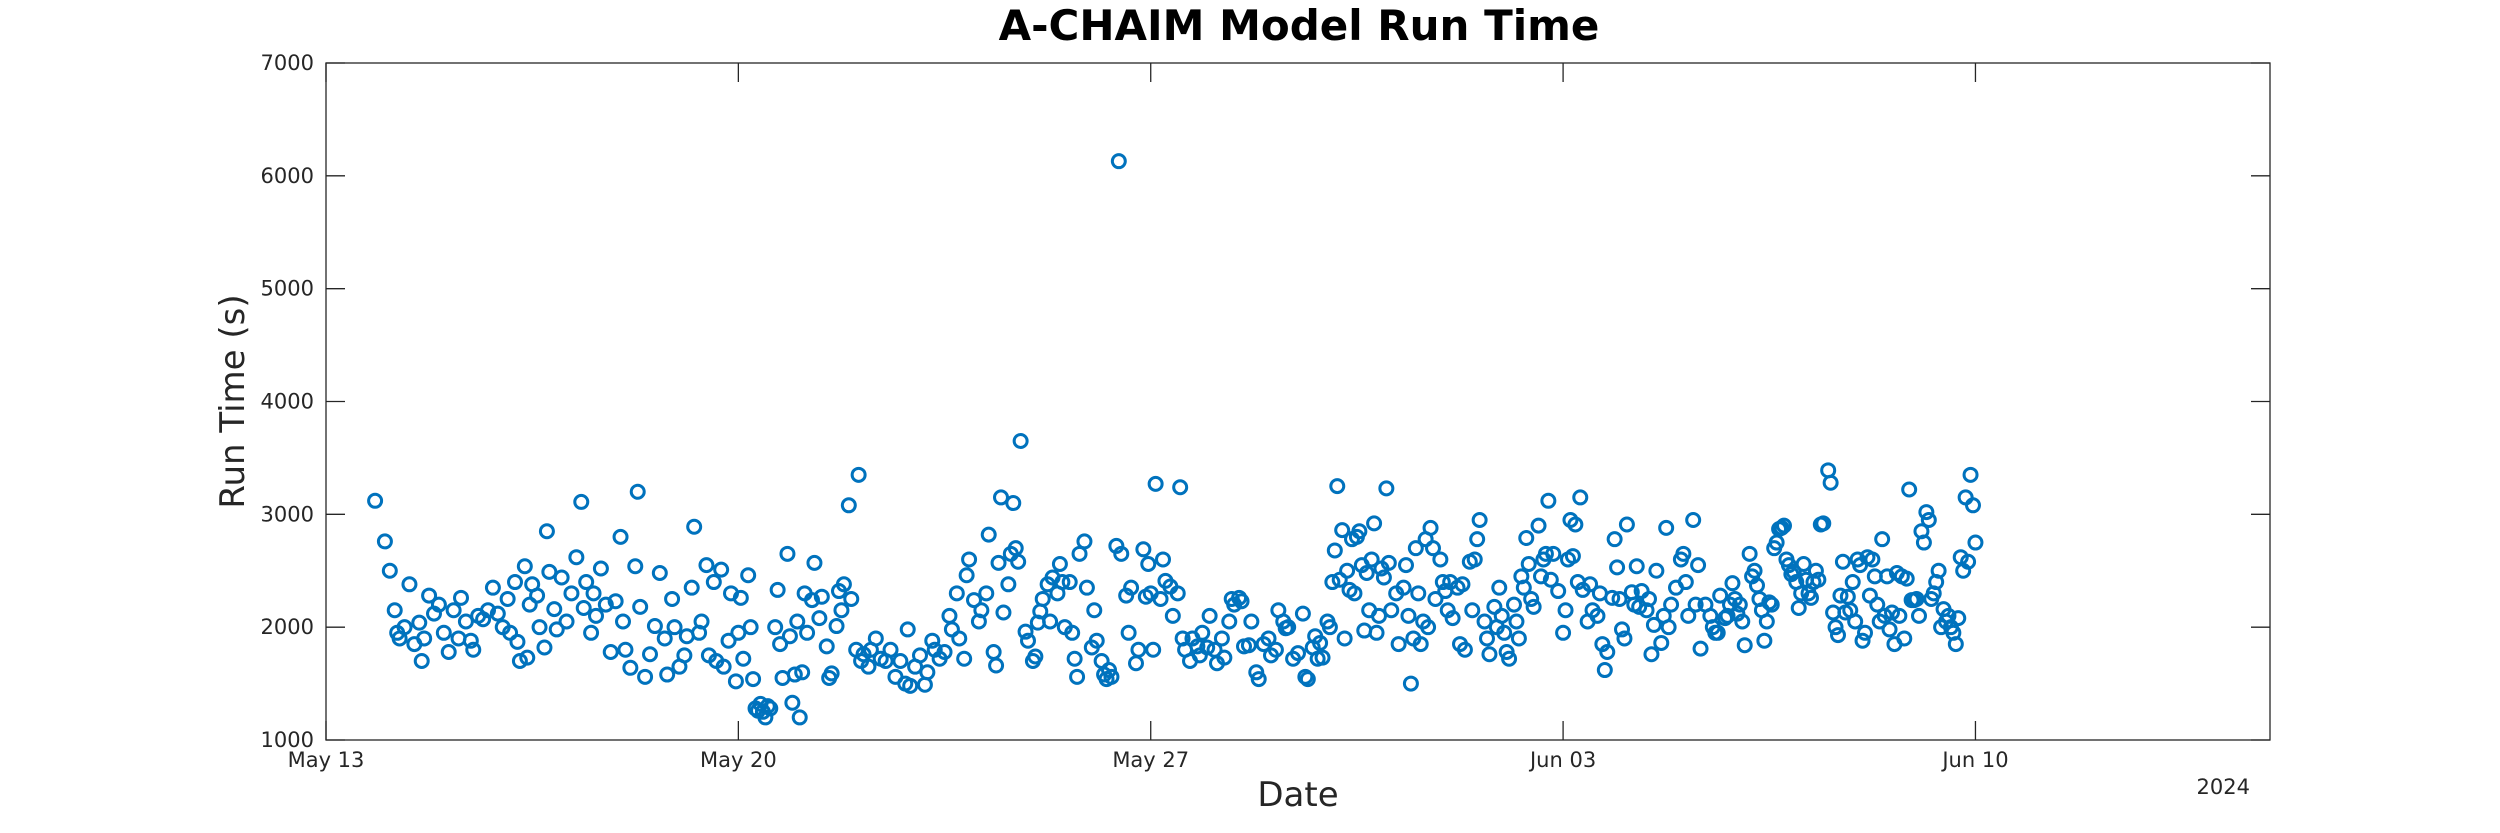  Describe the element at coordinates (287, 402) in the screenshot. I see `y-tick-label: 4000` at that location.